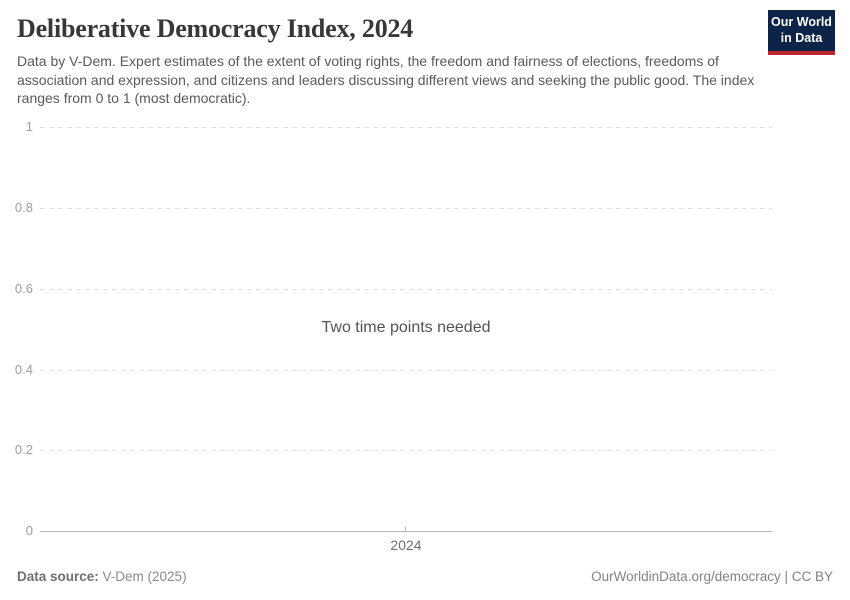 This screenshot has width=850, height=600. Describe the element at coordinates (23, 449) in the screenshot. I see `y-axis-tick-label: 0.2` at that location.